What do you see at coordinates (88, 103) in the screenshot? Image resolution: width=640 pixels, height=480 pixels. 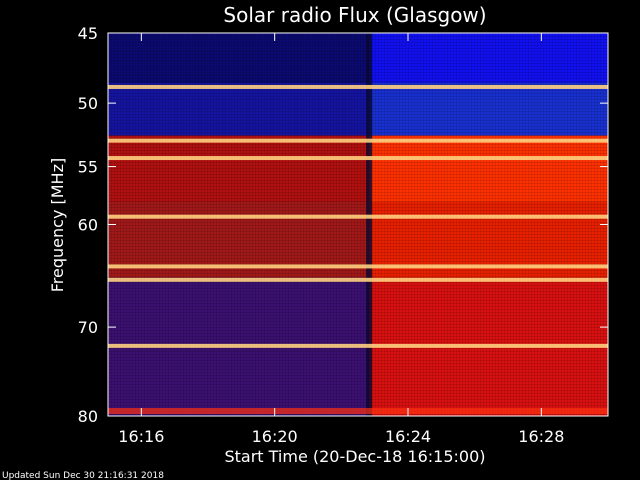 I see `y-tick-label-50: 50` at bounding box center [88, 103].